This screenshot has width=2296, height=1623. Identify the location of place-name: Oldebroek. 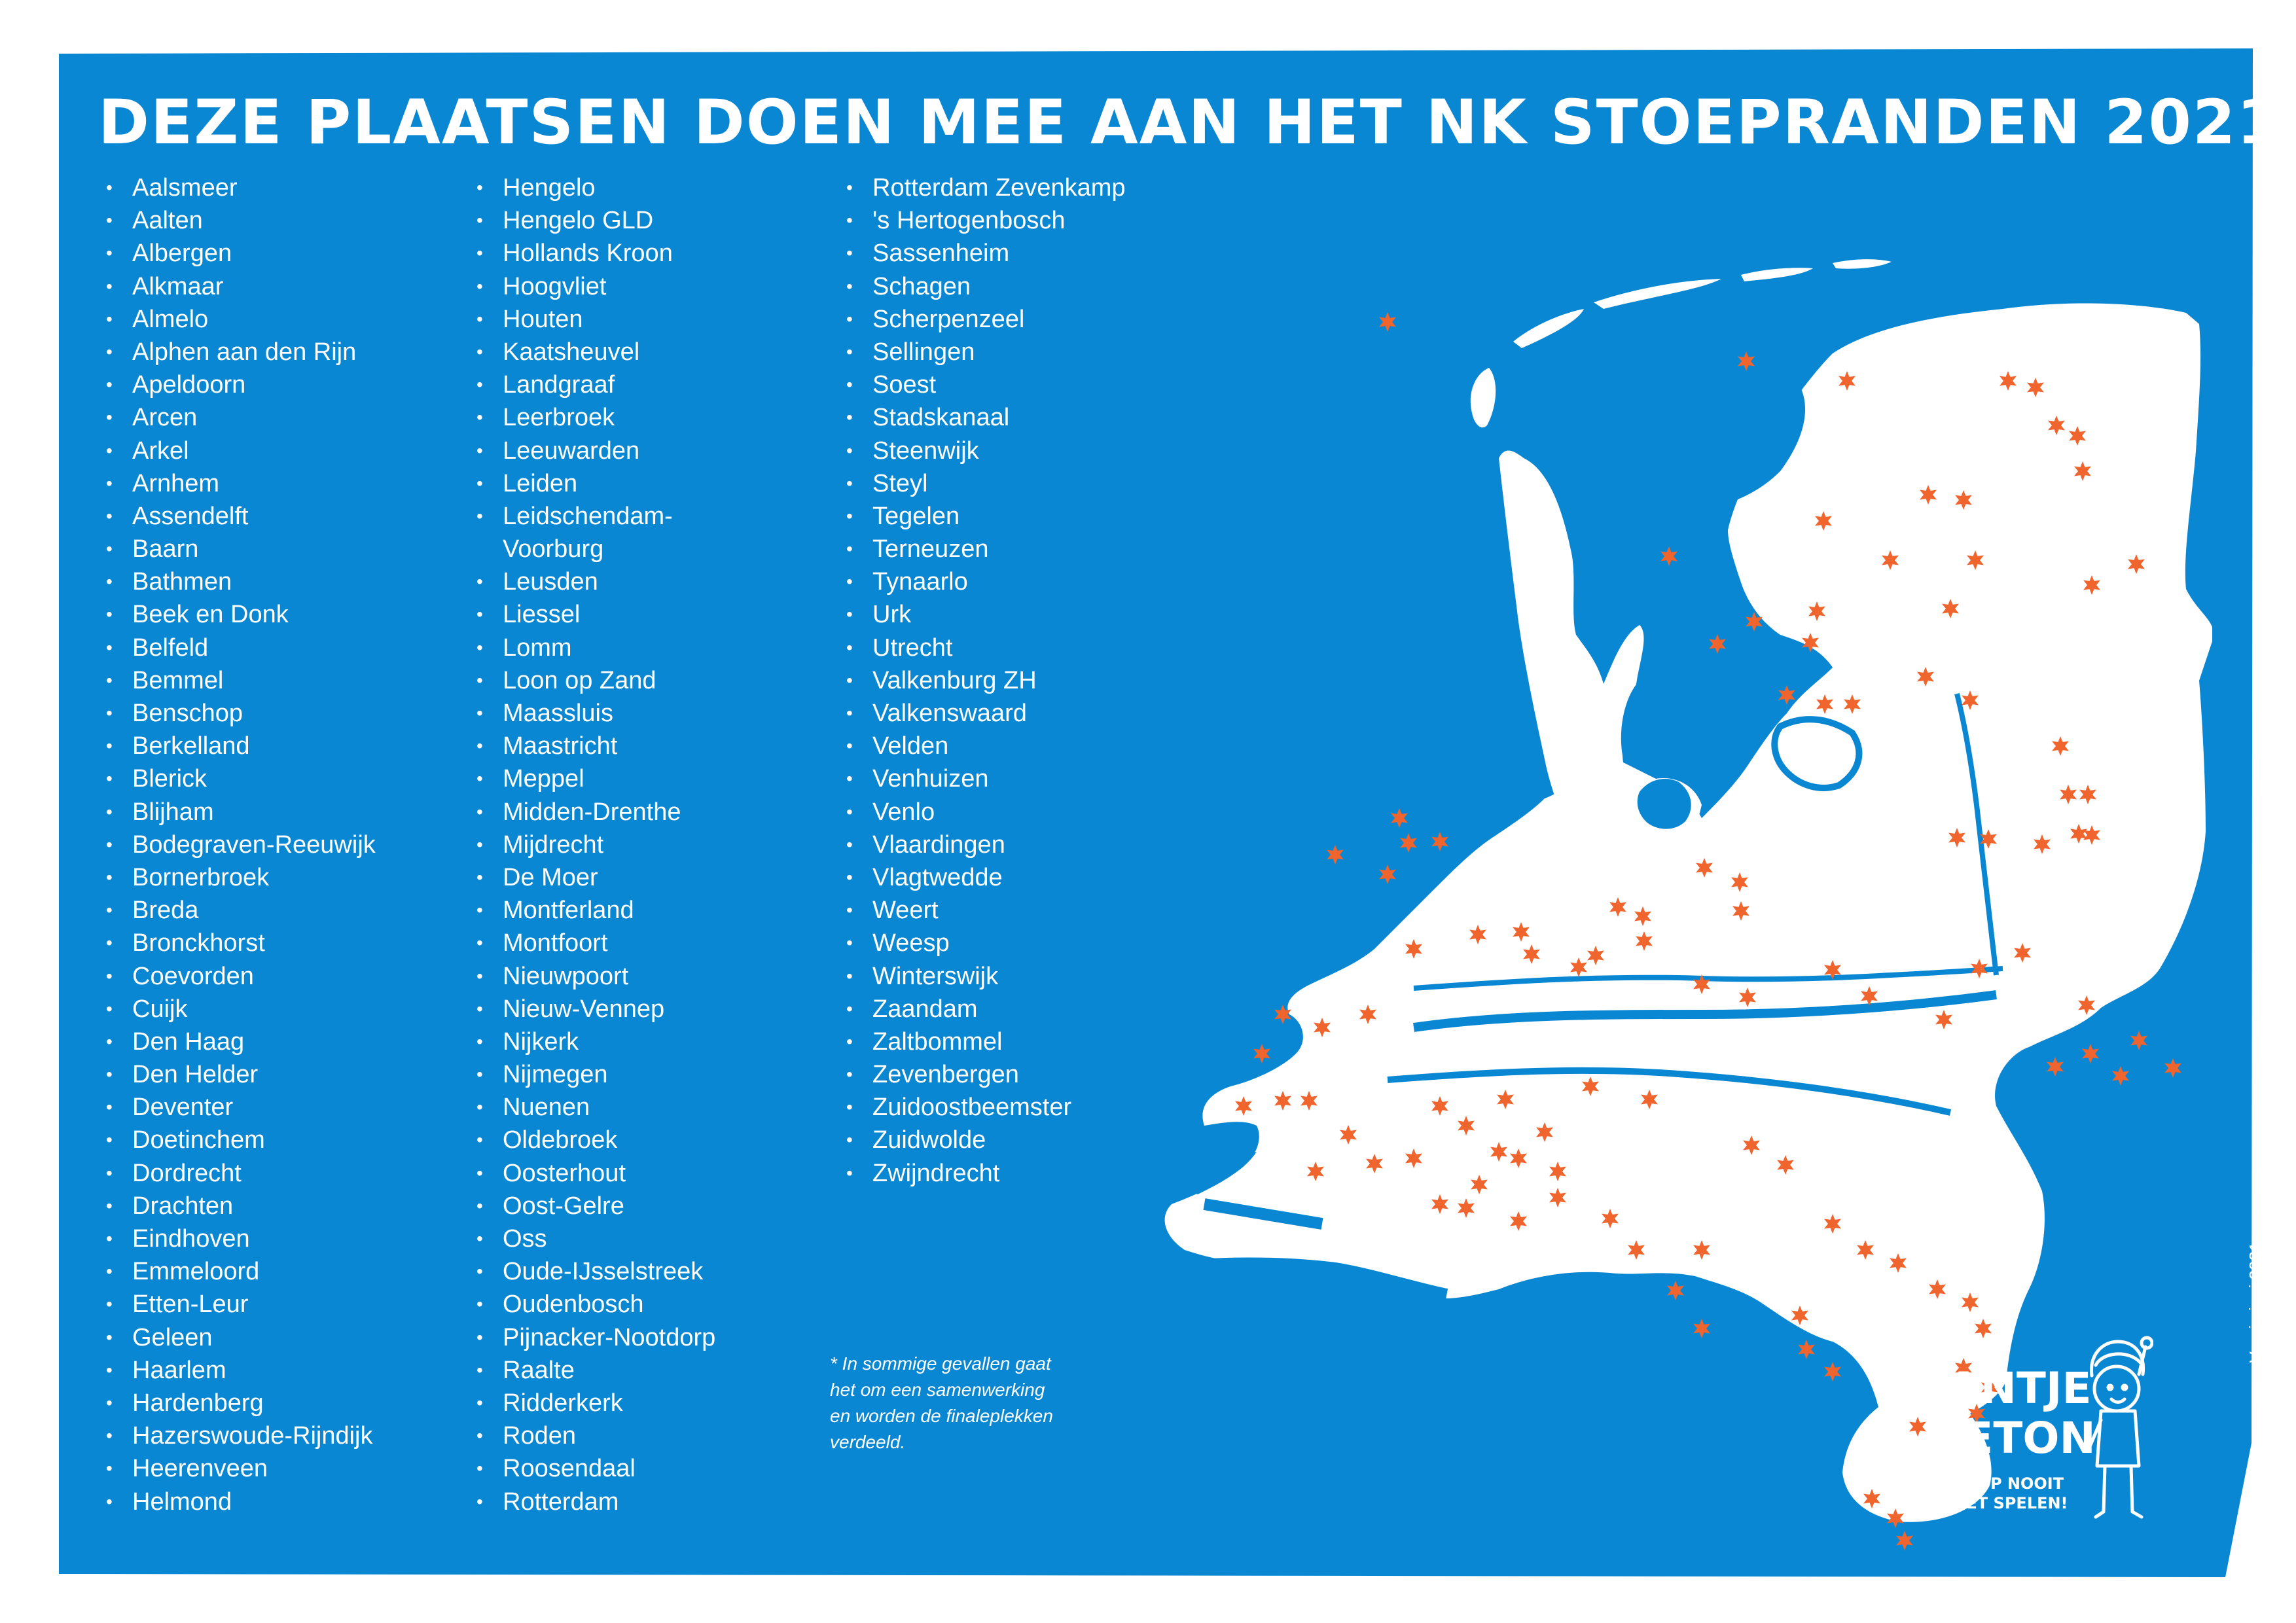
(560, 1140).